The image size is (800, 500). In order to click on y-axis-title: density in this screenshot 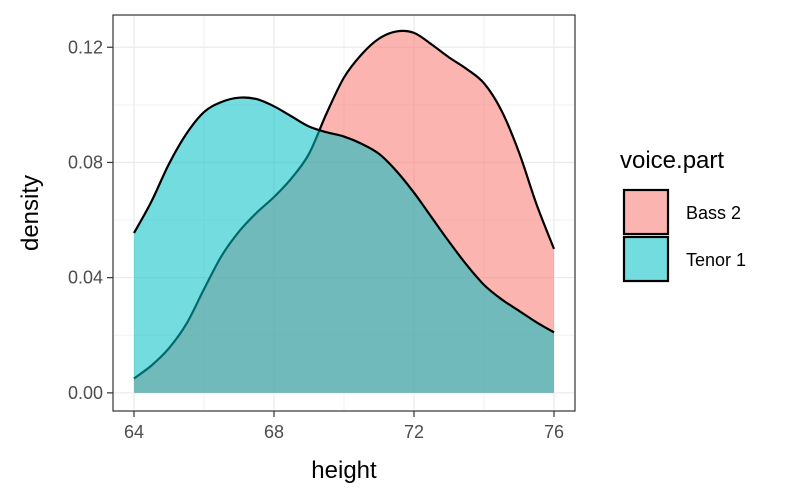, I will do `click(30, 213)`.